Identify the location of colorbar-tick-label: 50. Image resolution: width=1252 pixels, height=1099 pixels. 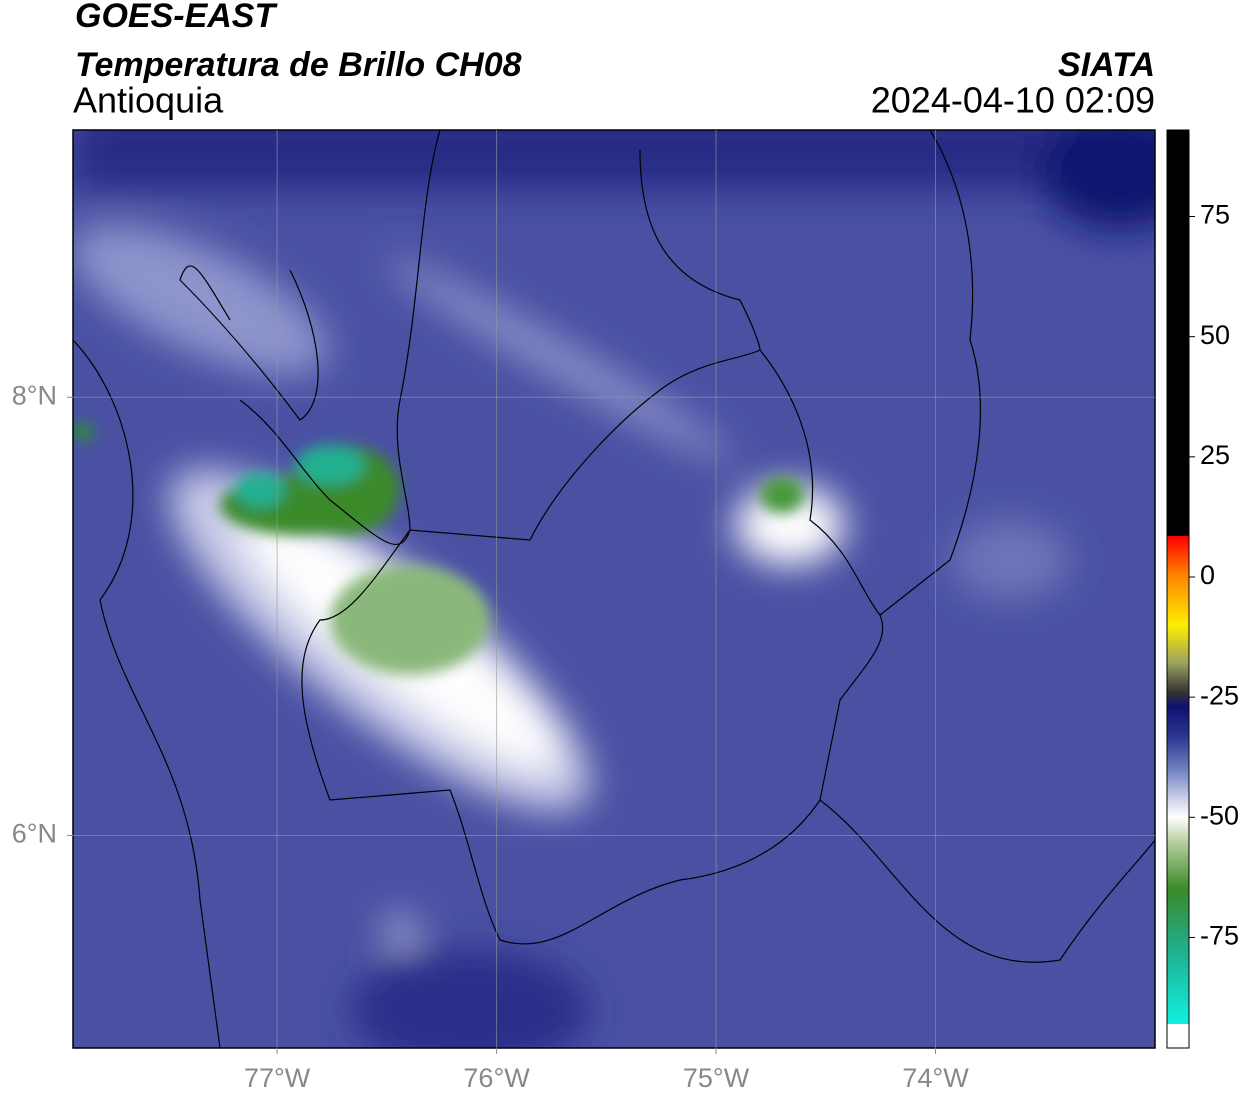
(1215, 335).